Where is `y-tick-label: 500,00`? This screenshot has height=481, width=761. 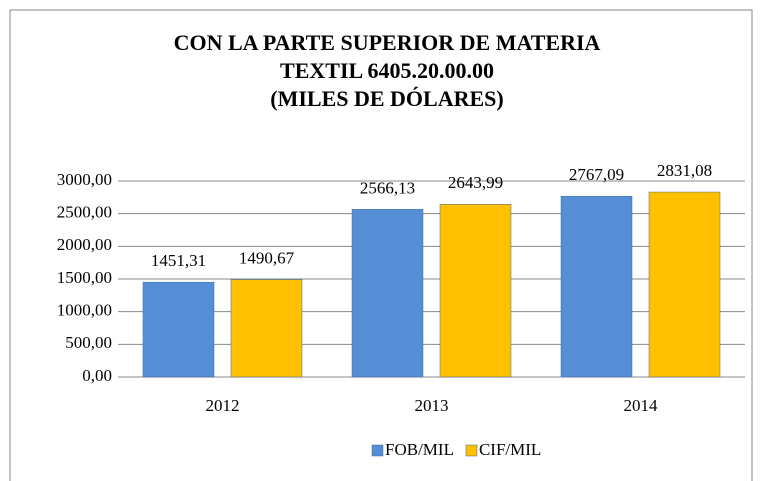
y-tick-label: 500,00 is located at coordinates (88, 342).